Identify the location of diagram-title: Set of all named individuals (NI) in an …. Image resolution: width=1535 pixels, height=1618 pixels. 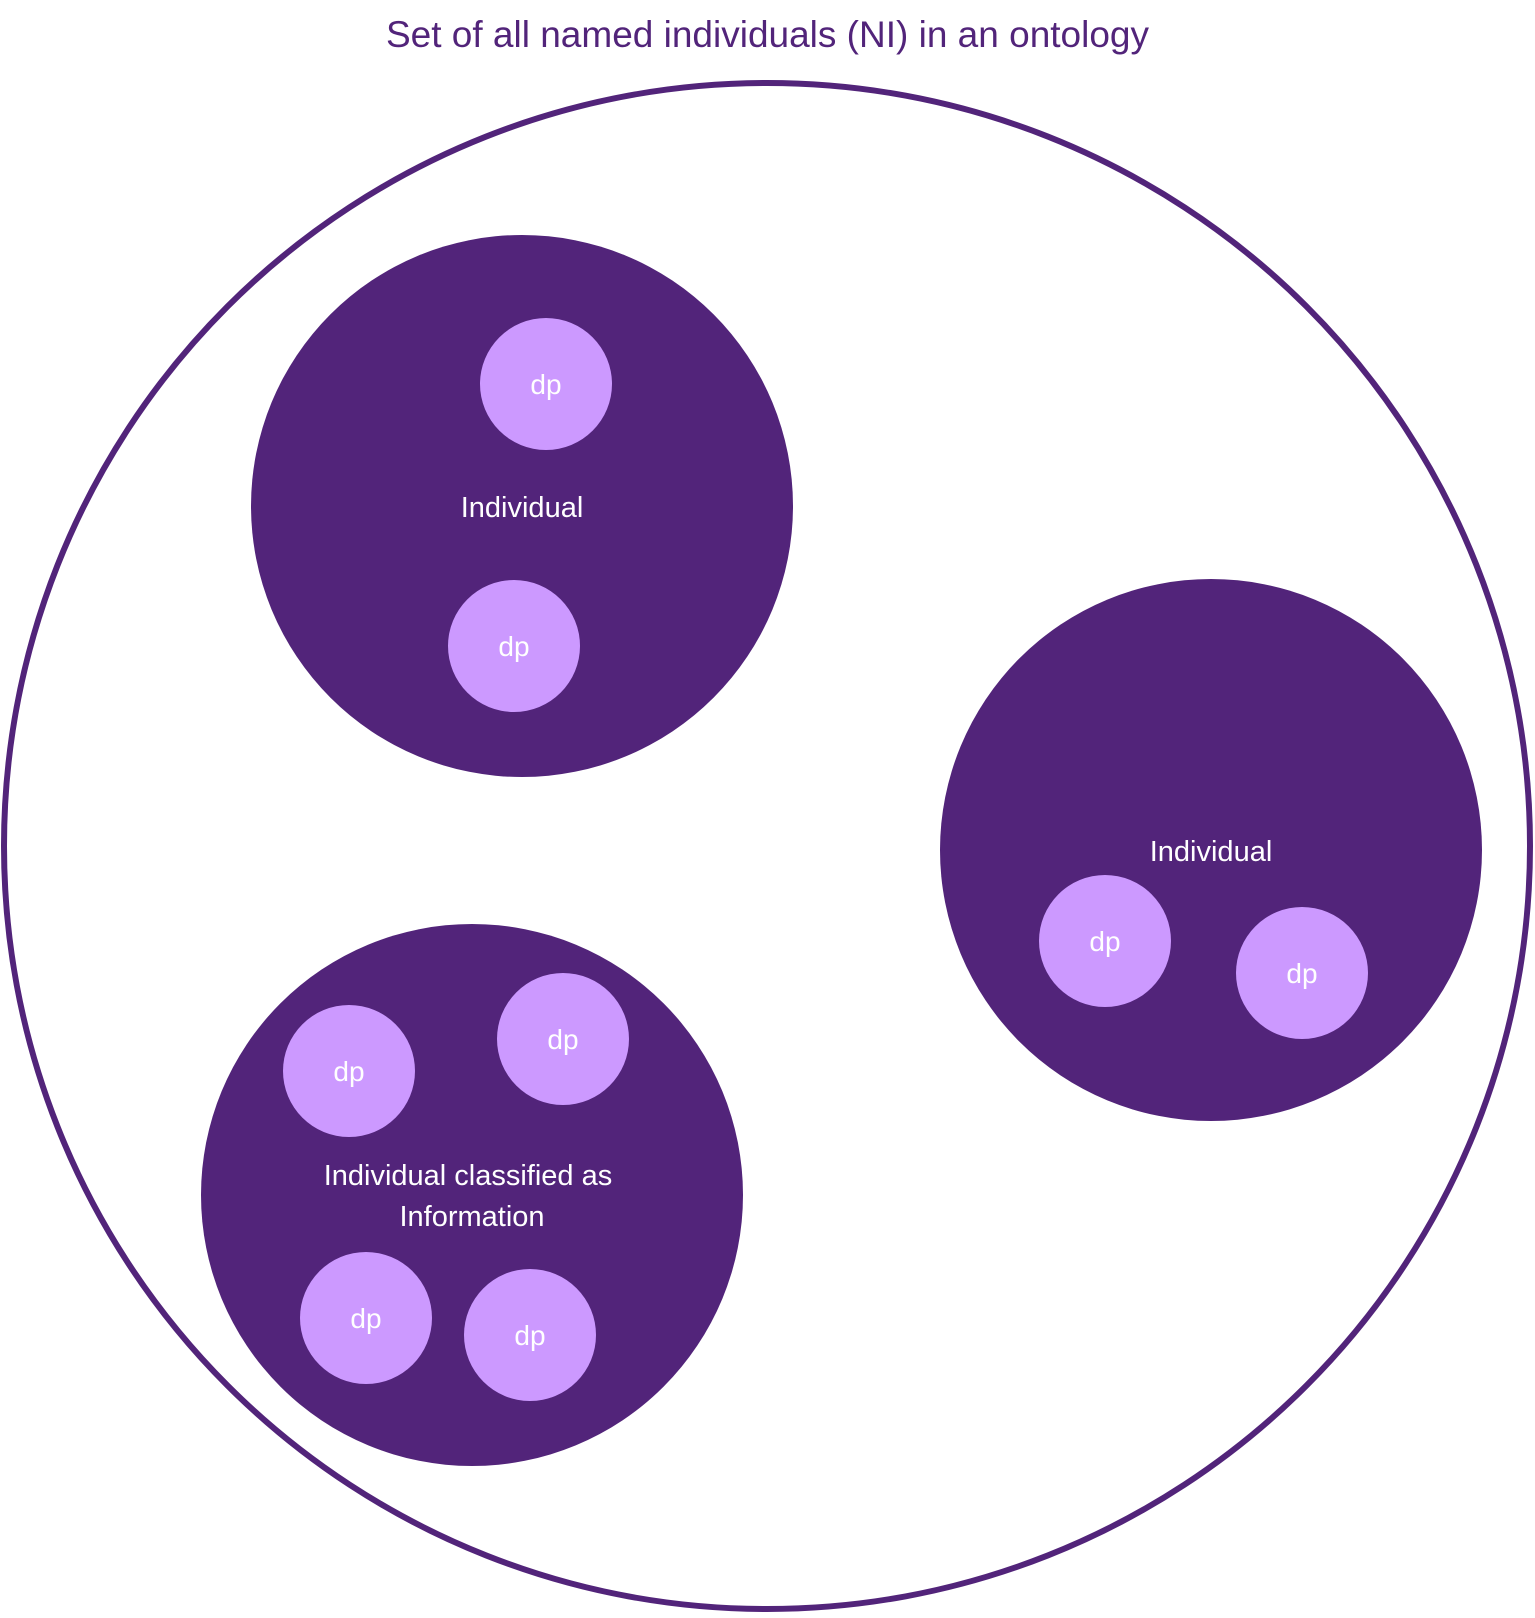
(767, 34).